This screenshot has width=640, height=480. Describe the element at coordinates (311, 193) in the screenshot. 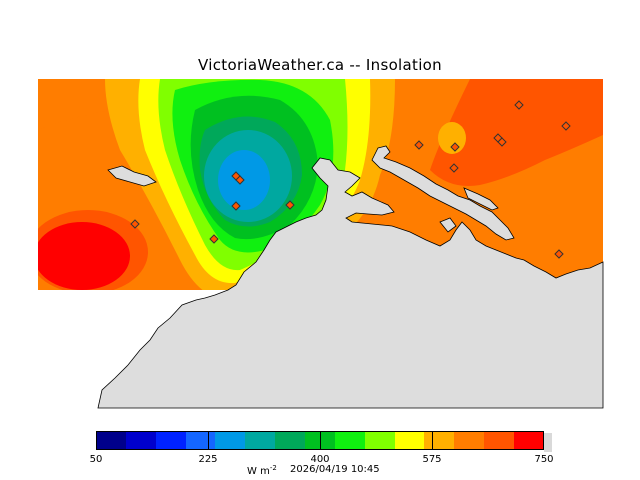

I see `coastline` at that location.